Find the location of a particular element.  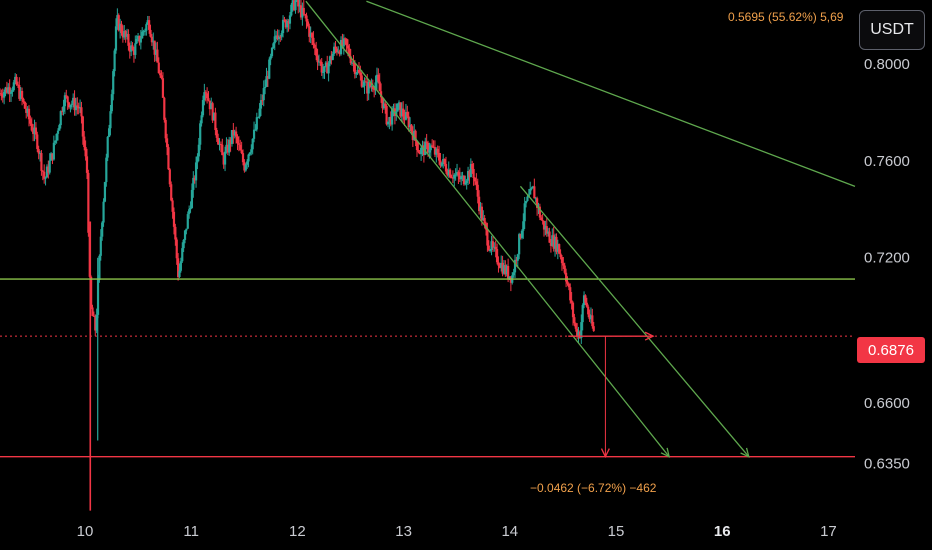

time-tick-label: 11 is located at coordinates (191, 531).